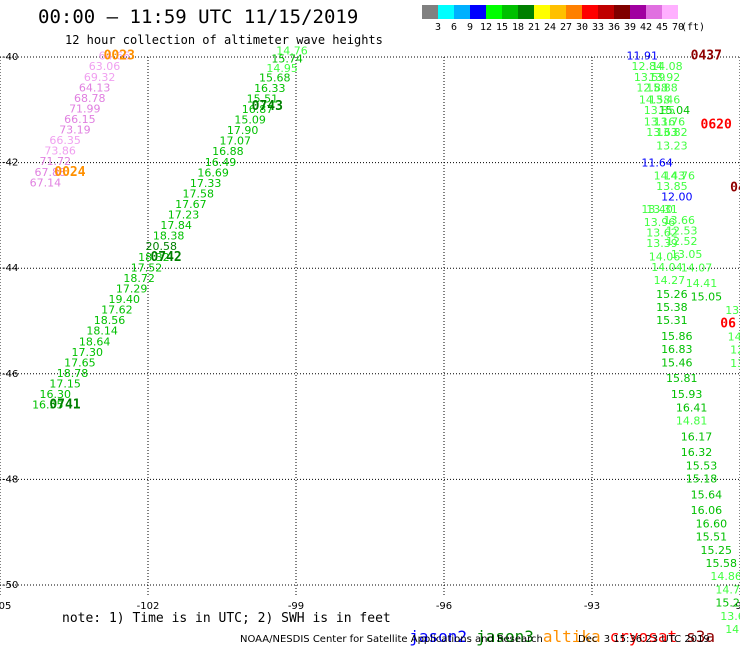 This screenshot has height=650, width=740. Describe the element at coordinates (85, 108) in the screenshot. I see `swh-value-label: 71.99` at that location.